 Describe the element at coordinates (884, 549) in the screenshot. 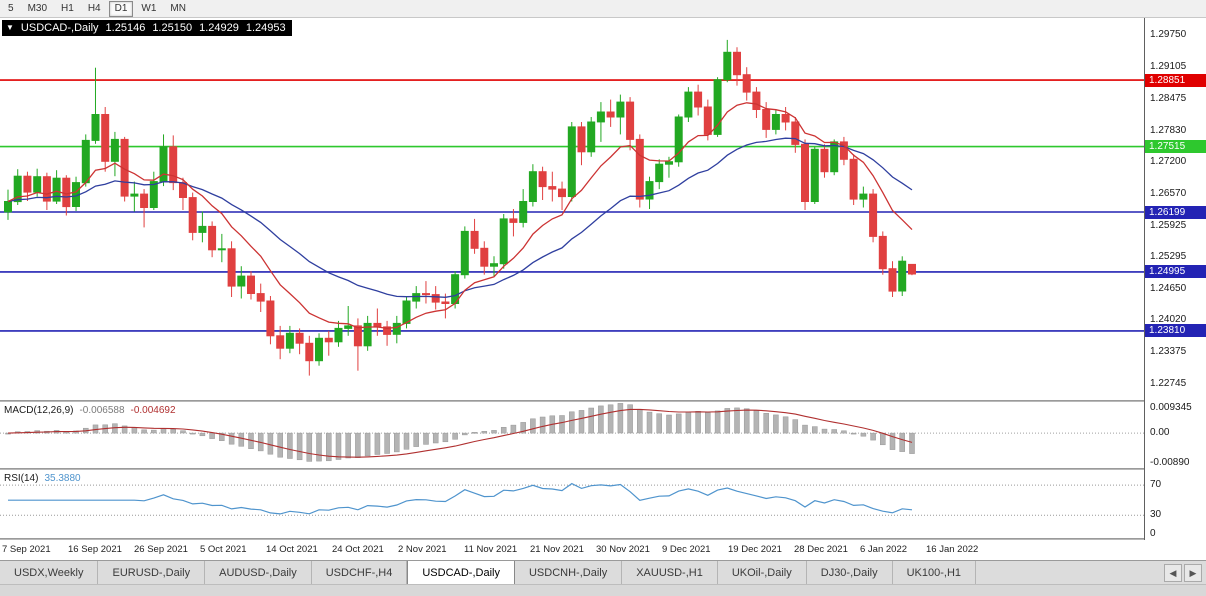

I see `date-tick: 6 Jan 2022` at that location.